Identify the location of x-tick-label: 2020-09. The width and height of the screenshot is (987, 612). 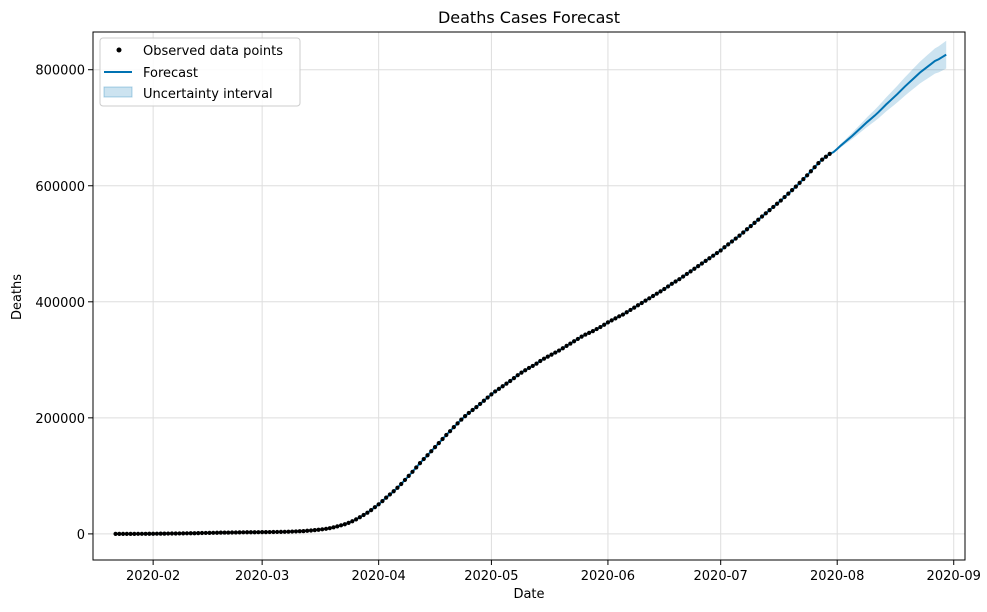
(954, 576).